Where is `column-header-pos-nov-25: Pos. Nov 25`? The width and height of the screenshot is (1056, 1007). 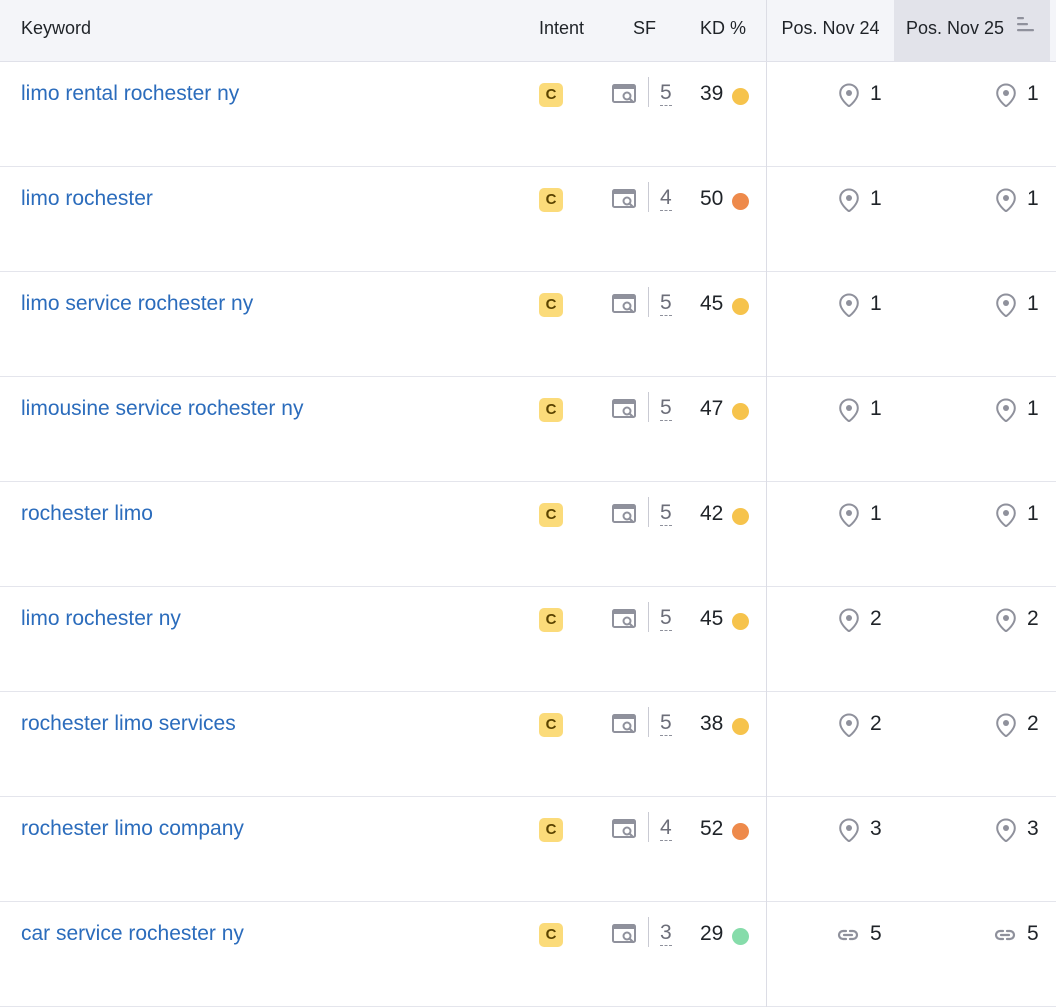 column-header-pos-nov-25: Pos. Nov 25 is located at coordinates (972, 30).